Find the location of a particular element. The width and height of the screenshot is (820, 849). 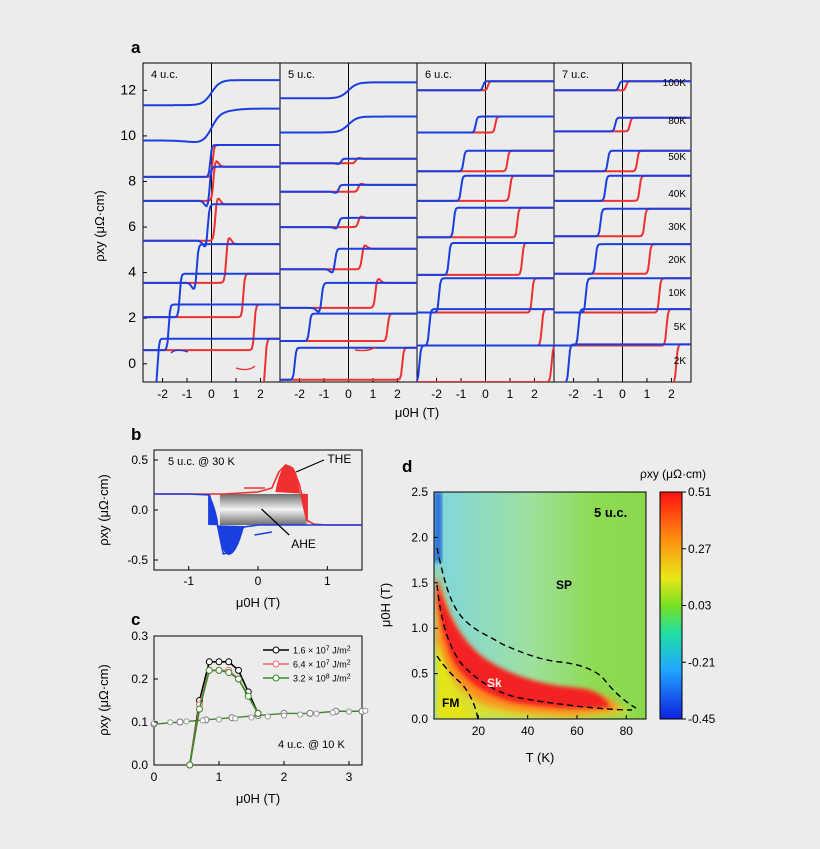

the-arrow is located at coordinates (310, 466).